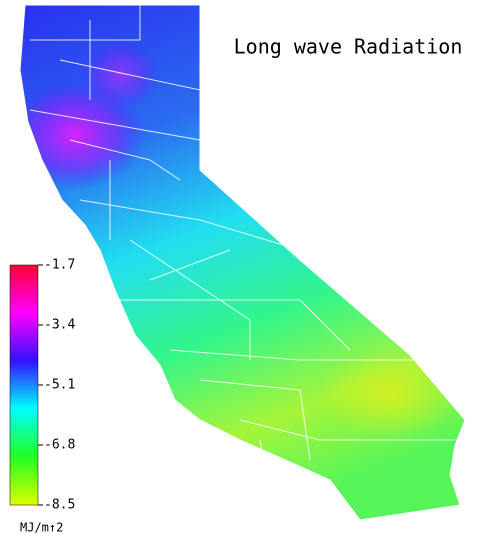  What do you see at coordinates (59, 505) in the screenshot?
I see `colorbar-tick-label: -8.5` at bounding box center [59, 505].